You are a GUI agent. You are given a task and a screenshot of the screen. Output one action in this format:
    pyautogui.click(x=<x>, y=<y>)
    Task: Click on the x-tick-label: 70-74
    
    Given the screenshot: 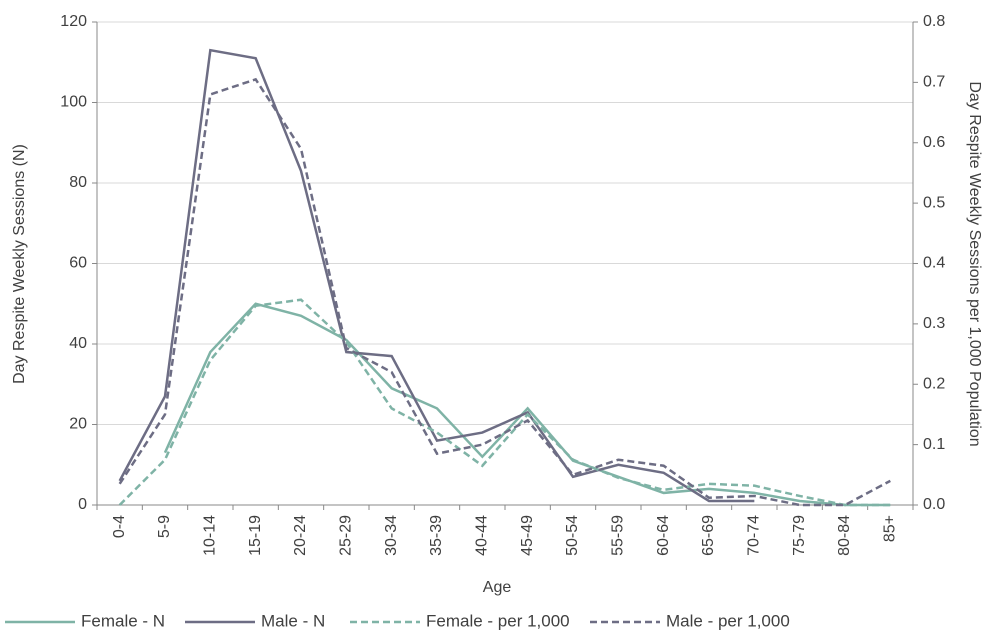 What is the action you would take?
    pyautogui.click(x=754, y=535)
    